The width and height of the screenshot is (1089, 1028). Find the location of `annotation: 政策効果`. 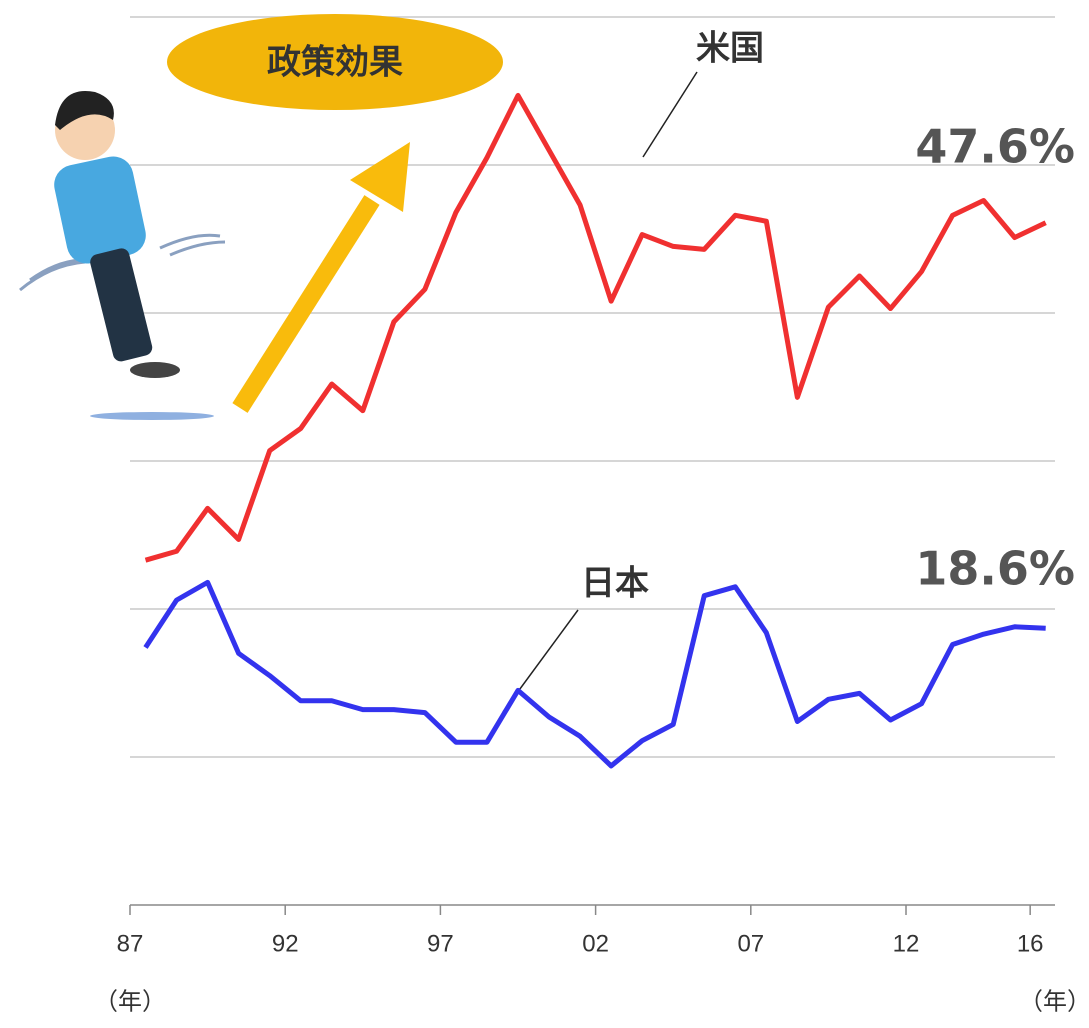

annotation: 政策効果 is located at coordinates (335, 63).